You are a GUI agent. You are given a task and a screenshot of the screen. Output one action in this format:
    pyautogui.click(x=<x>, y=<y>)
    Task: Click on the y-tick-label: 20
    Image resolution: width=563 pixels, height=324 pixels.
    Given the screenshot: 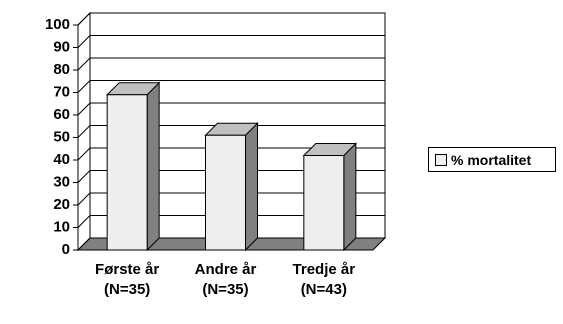 What is the action you would take?
    pyautogui.click(x=61, y=204)
    